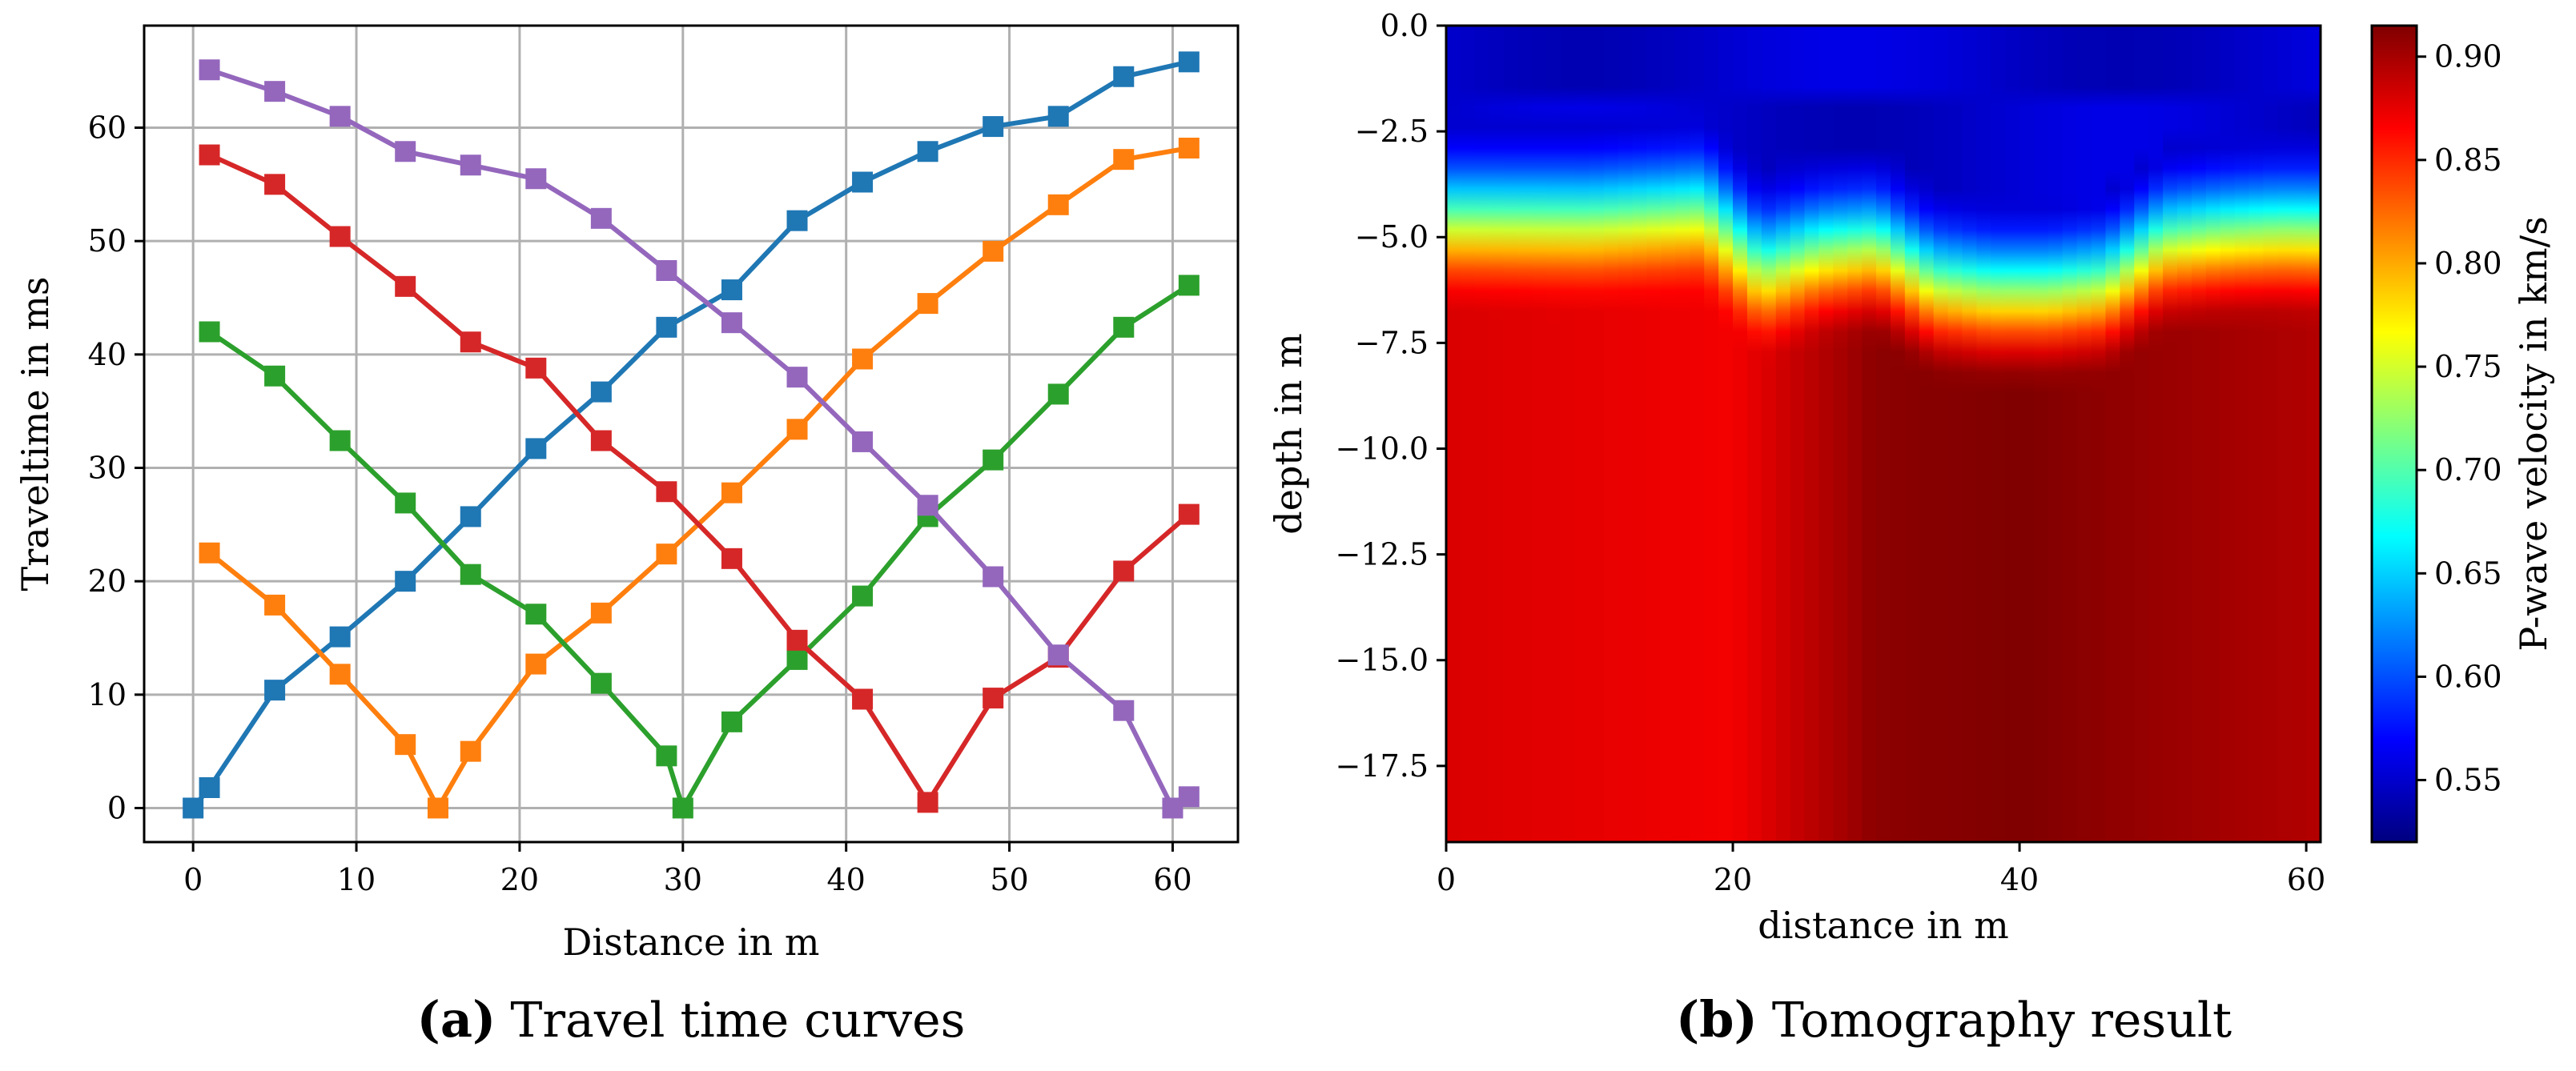 The height and width of the screenshot is (1071, 2576). Describe the element at coordinates (107, 581) in the screenshot. I see `panel-a-y-tick-label: 20` at that location.